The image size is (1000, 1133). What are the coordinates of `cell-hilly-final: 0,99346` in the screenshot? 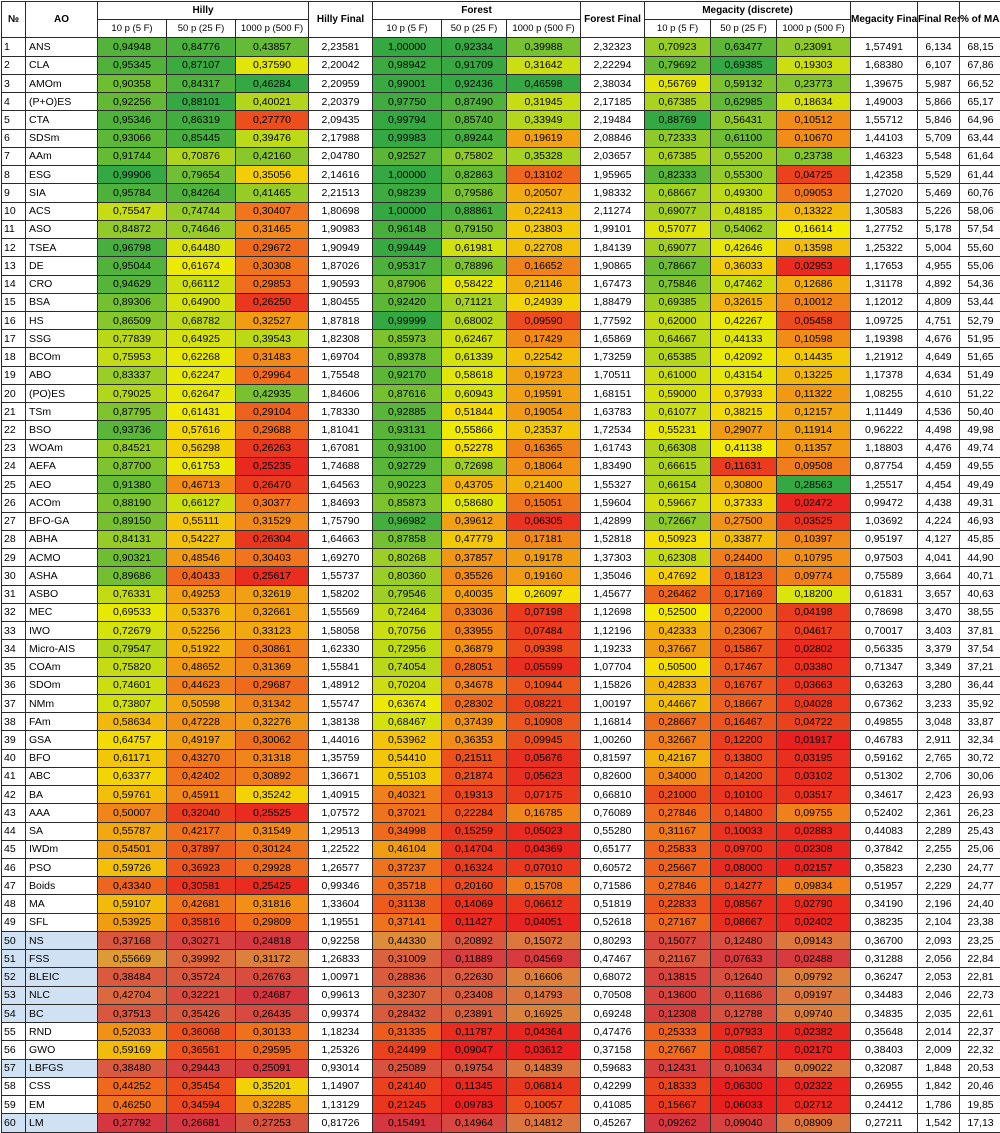 It's located at (341, 886).